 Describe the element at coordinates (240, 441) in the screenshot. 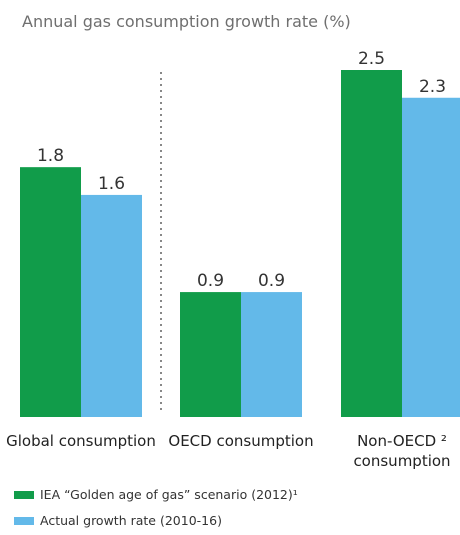

I see `category-label-1: OECD consumption` at that location.